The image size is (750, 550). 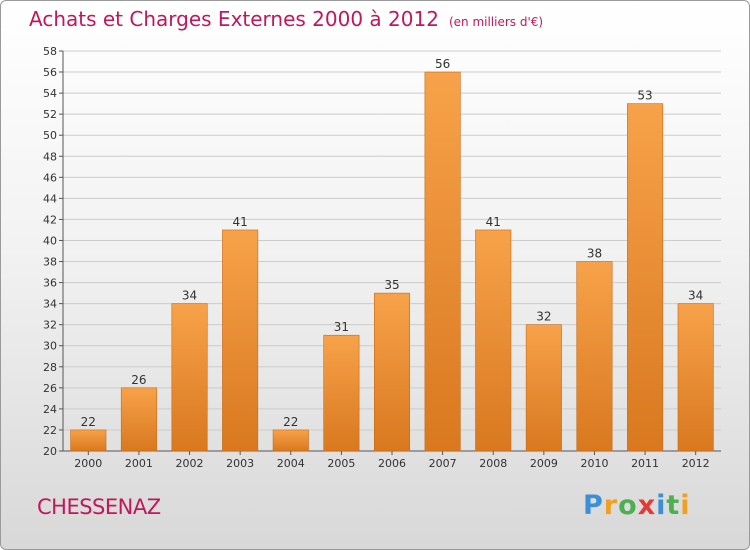 I want to click on x-tick-label: 2006, so click(x=392, y=463).